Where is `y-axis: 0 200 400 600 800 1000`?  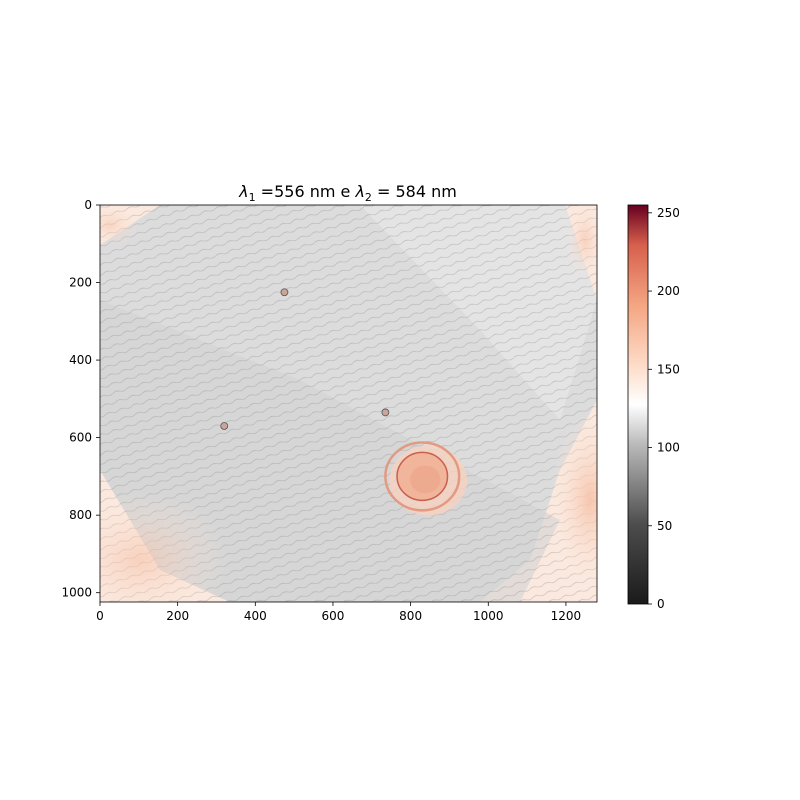 y-axis: 0 200 400 600 800 1000 is located at coordinates (80, 399).